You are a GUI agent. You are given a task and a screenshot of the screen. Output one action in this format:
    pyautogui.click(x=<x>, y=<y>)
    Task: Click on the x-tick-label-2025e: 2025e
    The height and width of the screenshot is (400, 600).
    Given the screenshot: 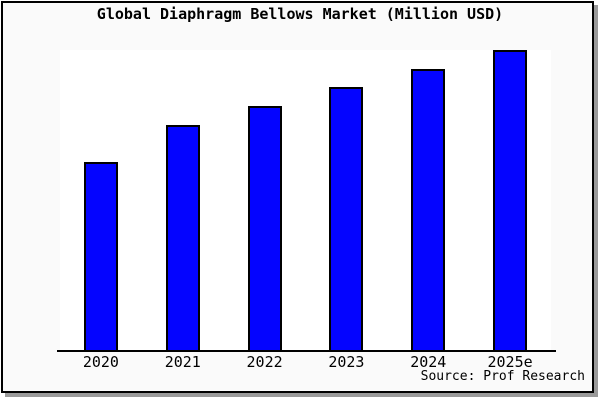 What is the action you would take?
    pyautogui.click(x=510, y=362)
    